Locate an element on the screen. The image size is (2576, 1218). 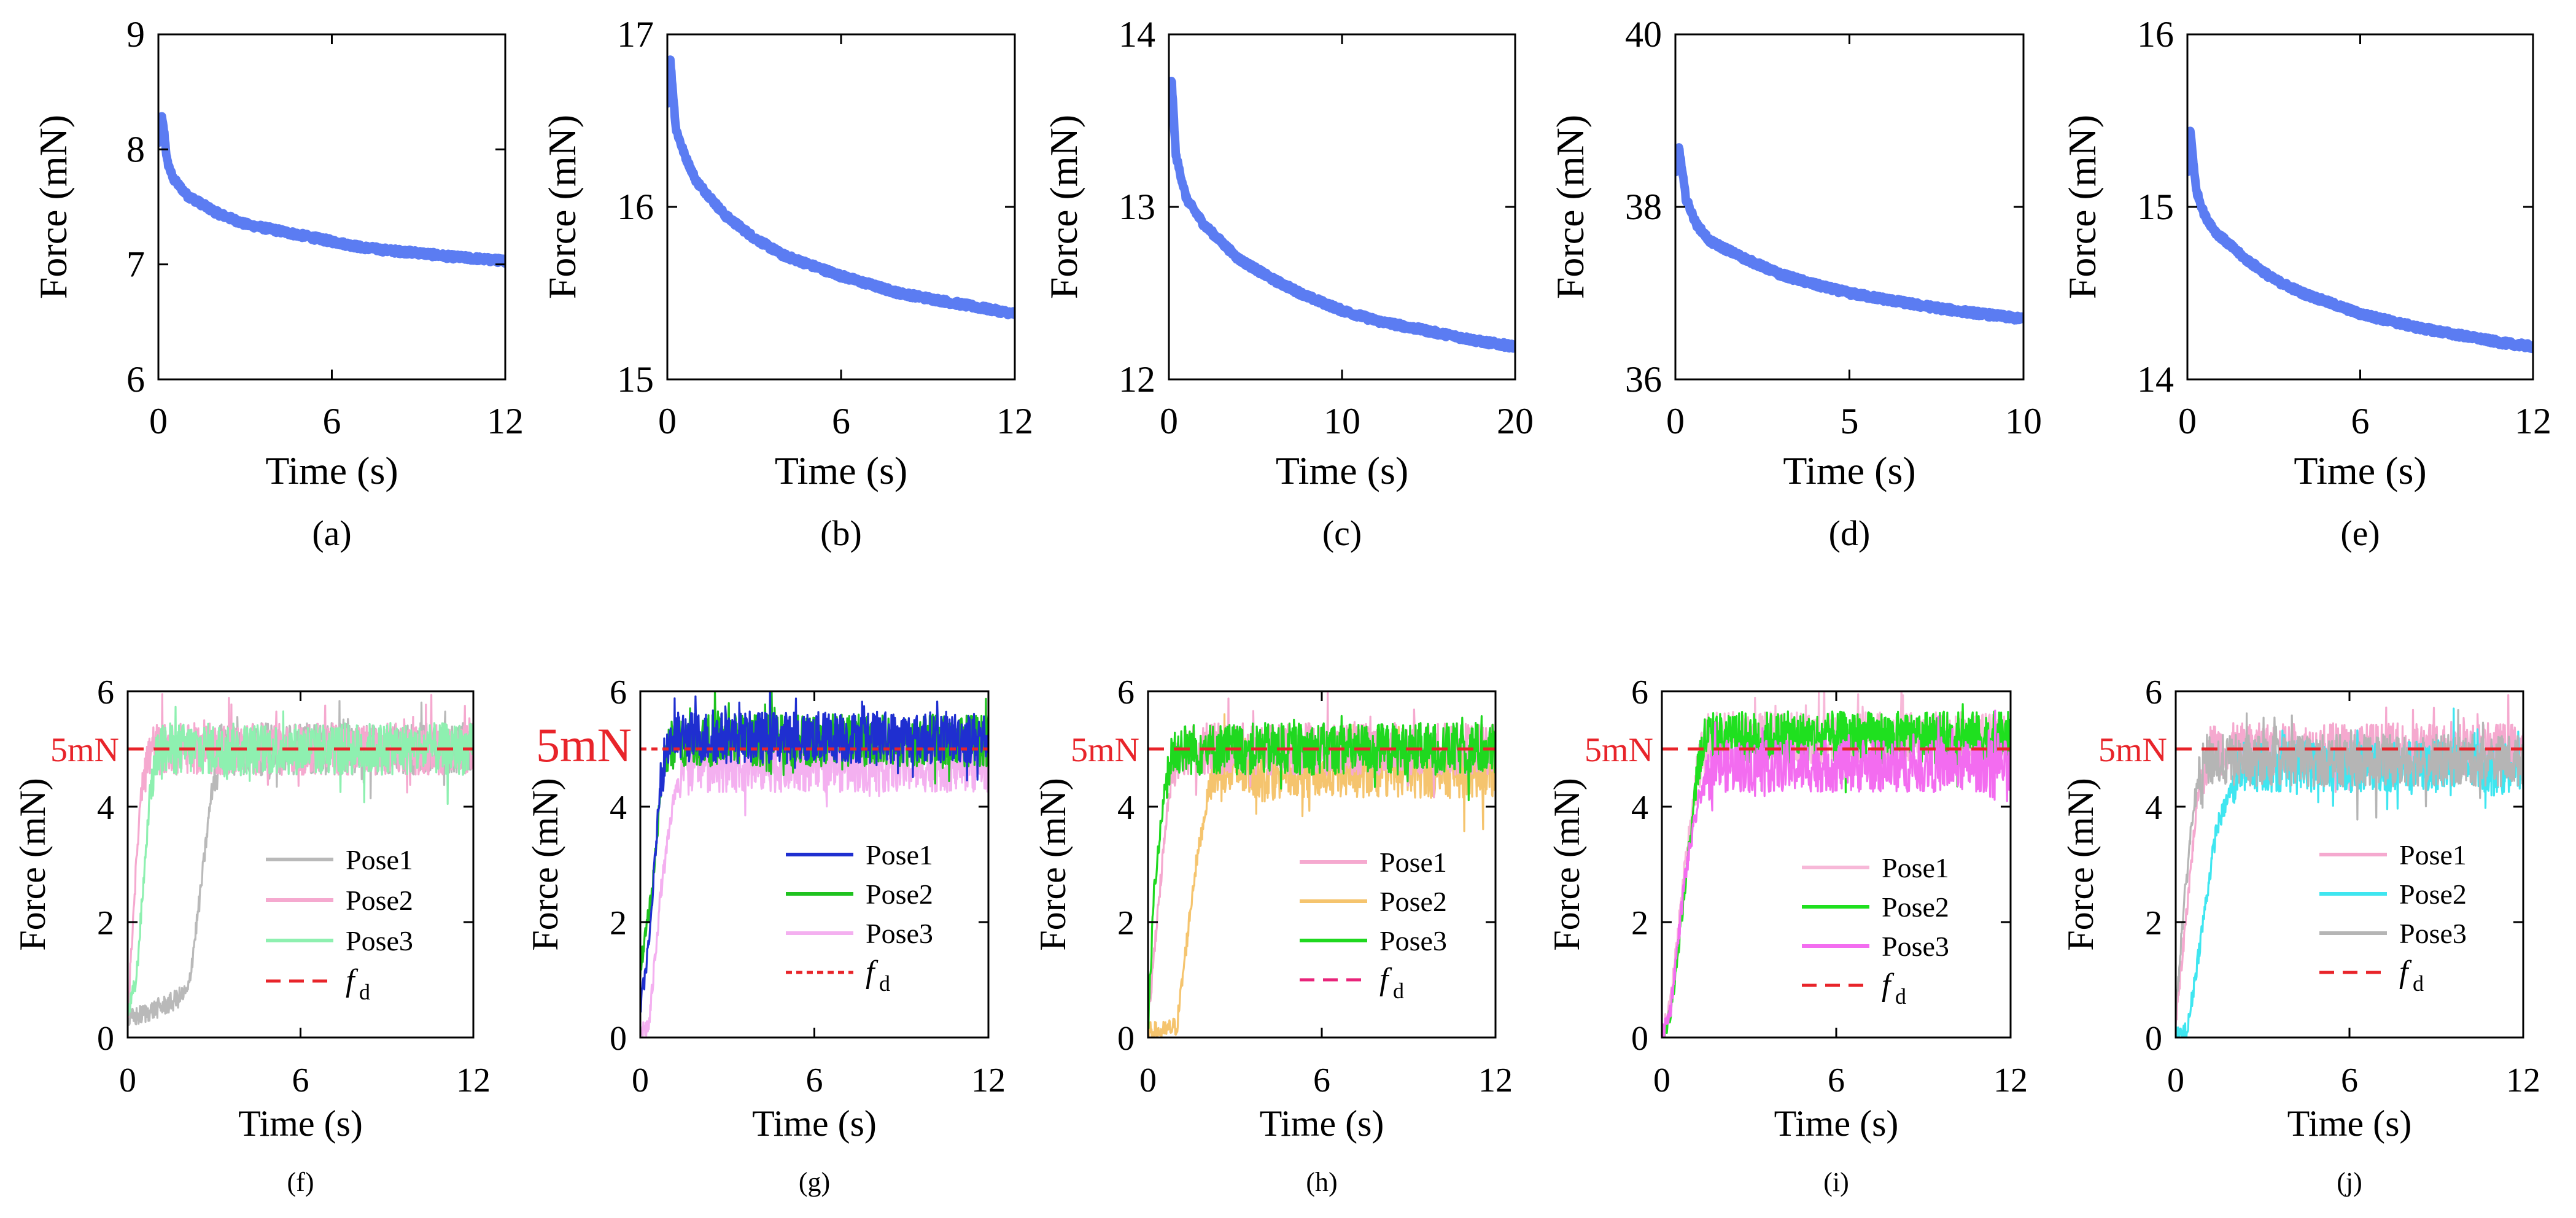
legend-label: Pose2 is located at coordinates (1915, 907).